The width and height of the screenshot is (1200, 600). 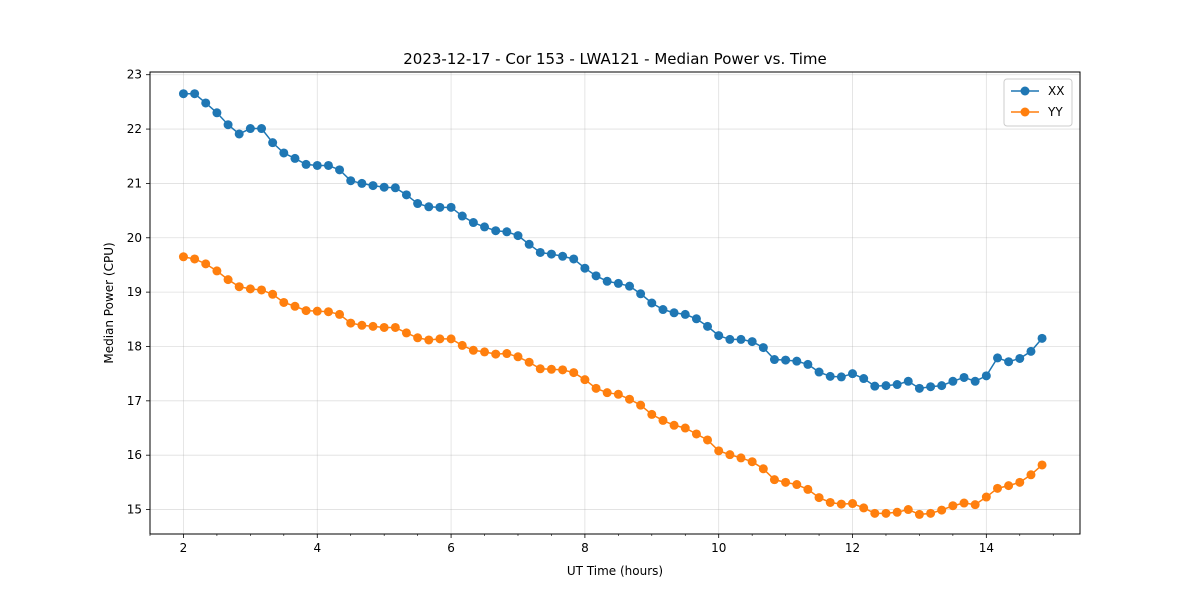 What do you see at coordinates (986, 548) in the screenshot?
I see `x-tick-label: 14` at bounding box center [986, 548].